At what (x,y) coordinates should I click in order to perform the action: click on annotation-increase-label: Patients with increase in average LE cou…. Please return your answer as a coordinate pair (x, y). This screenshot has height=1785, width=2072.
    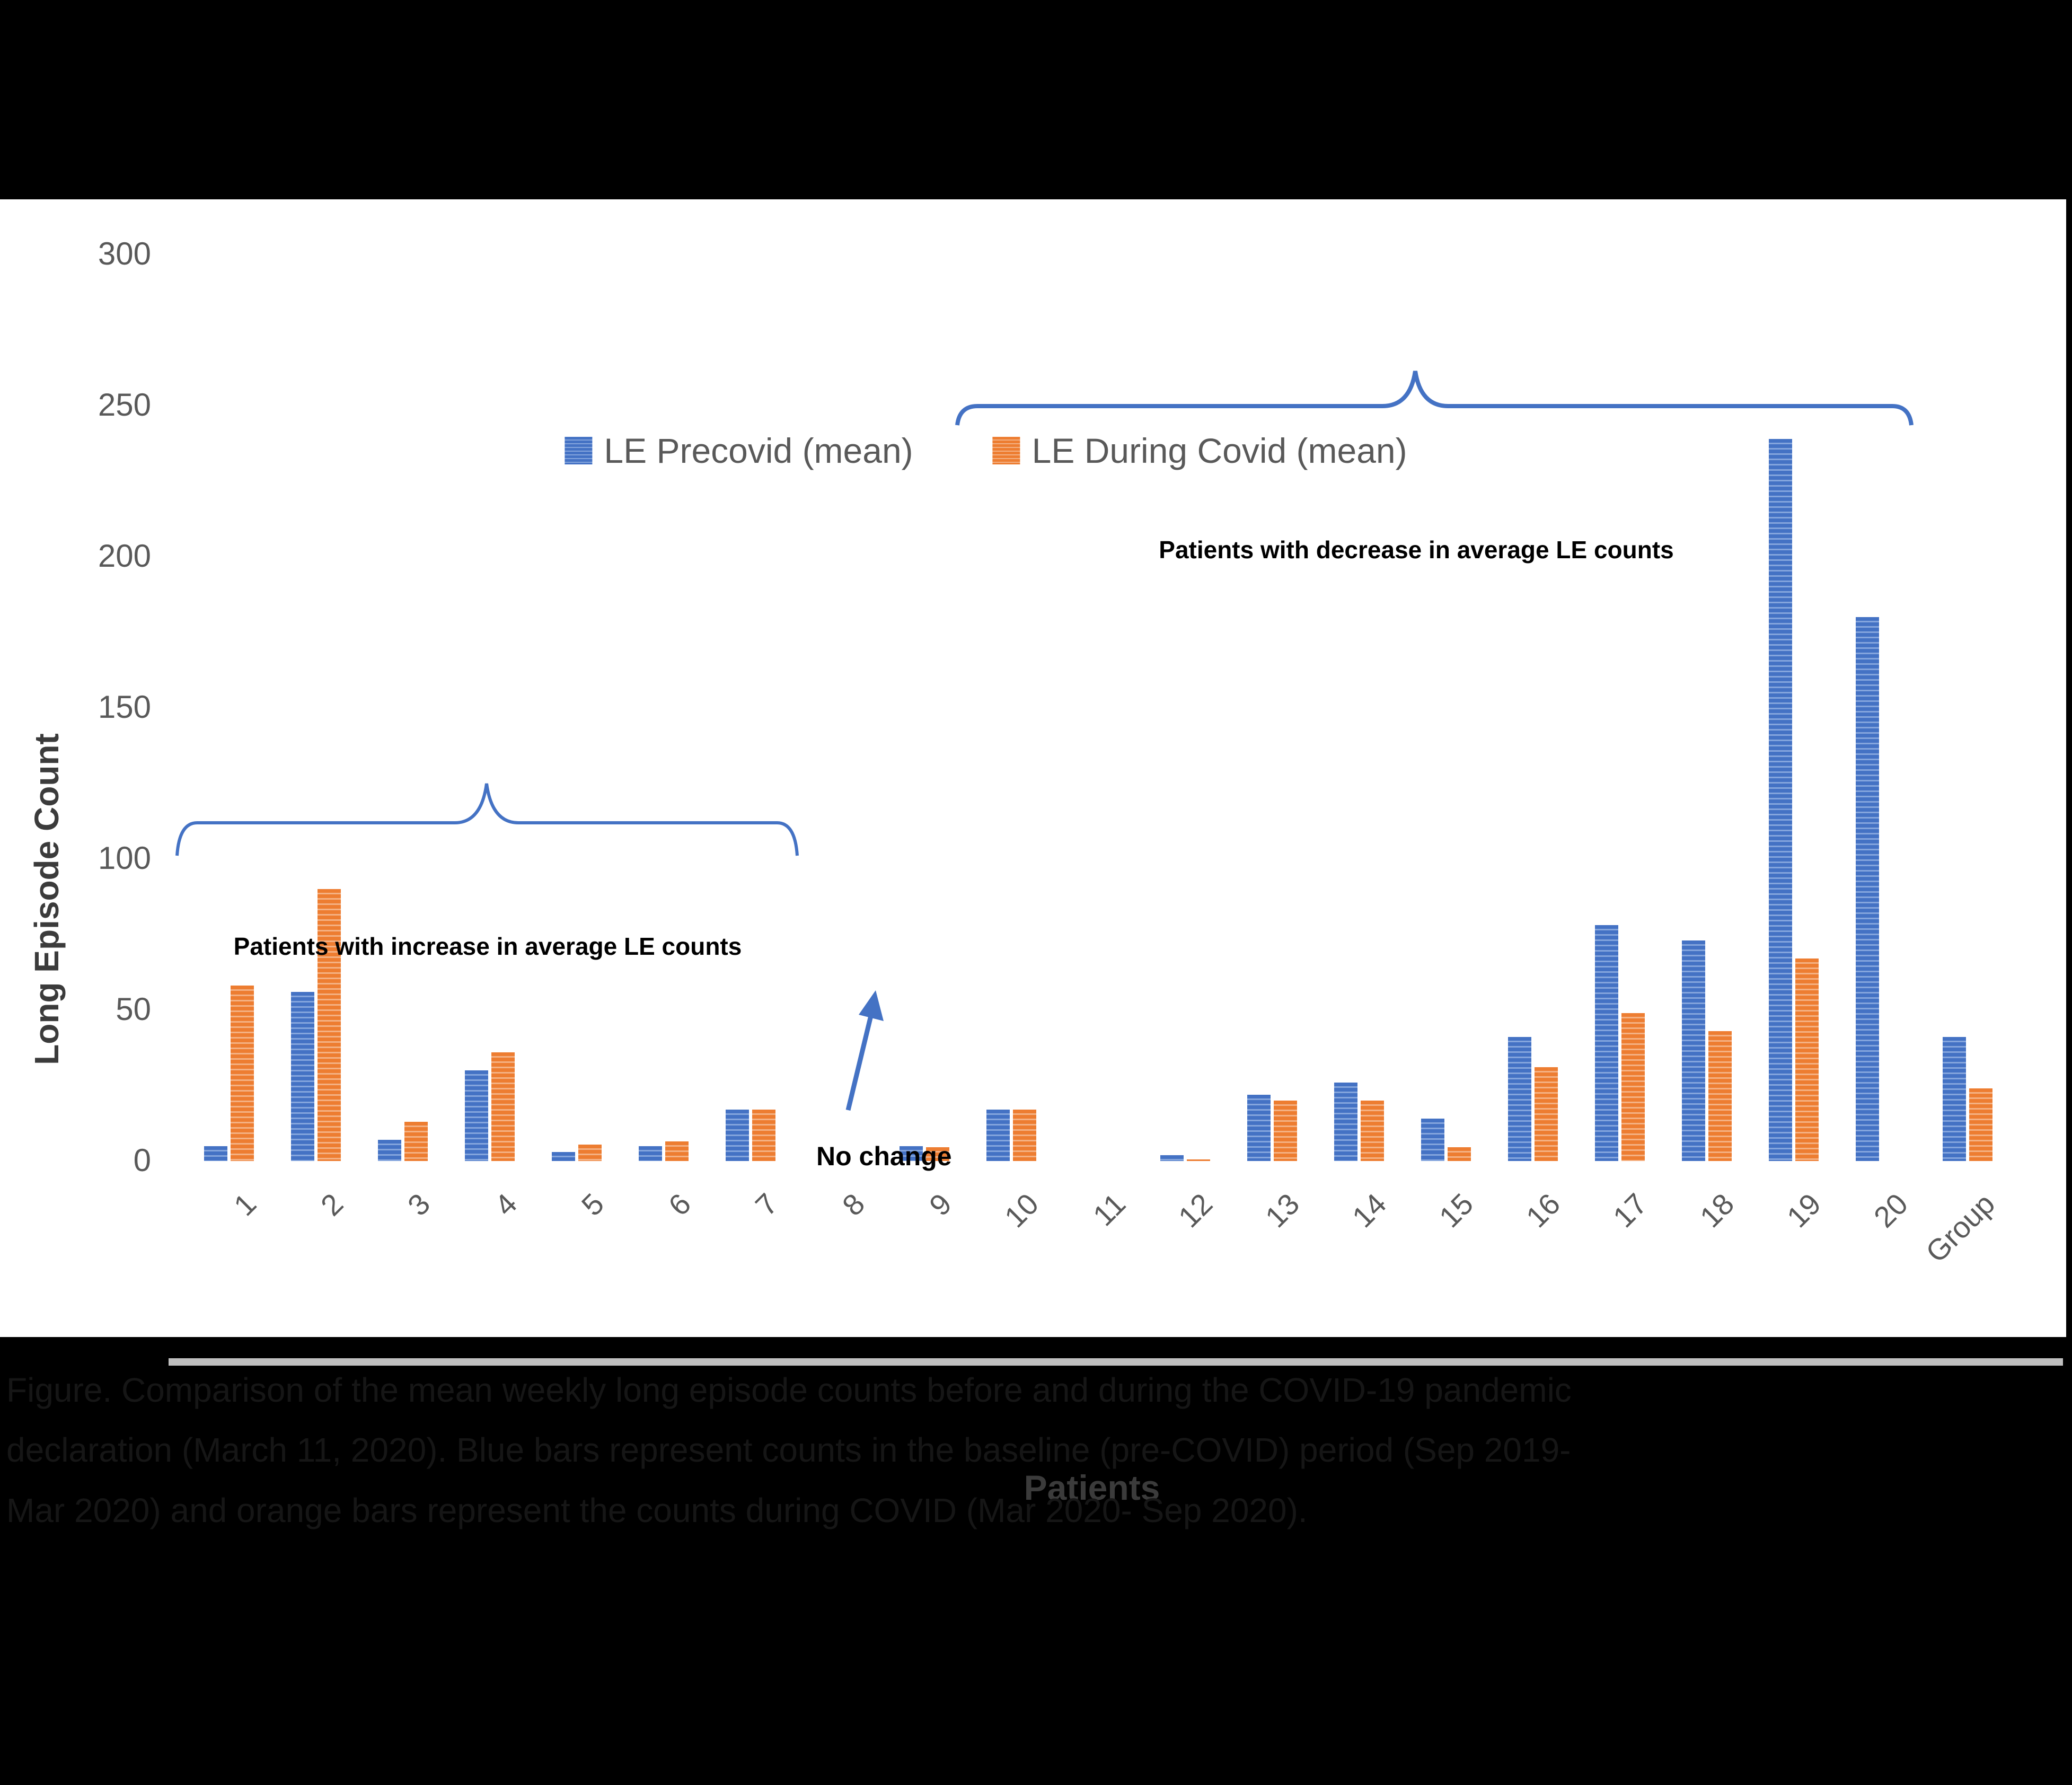
    Looking at the image, I should click on (487, 946).